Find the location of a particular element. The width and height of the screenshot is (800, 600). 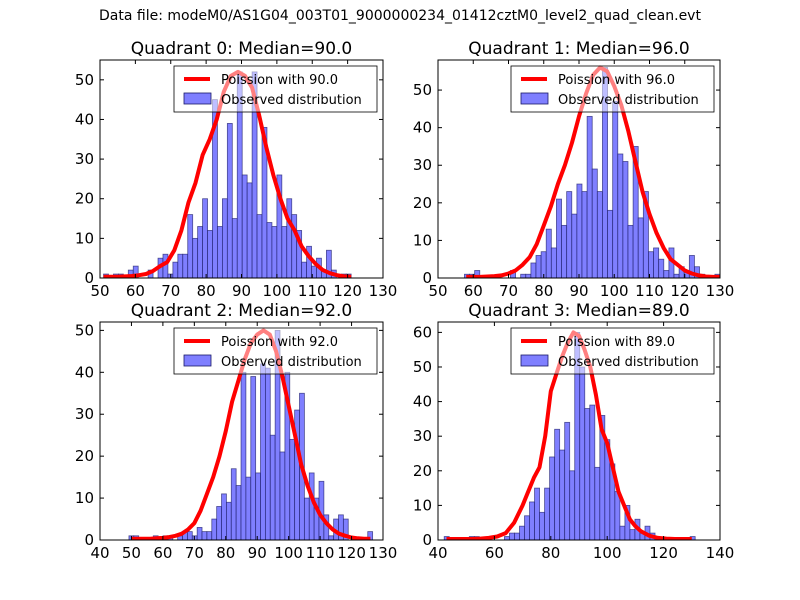

subplot-title: Quadrant 1: Median=96.0 is located at coordinates (579, 49).